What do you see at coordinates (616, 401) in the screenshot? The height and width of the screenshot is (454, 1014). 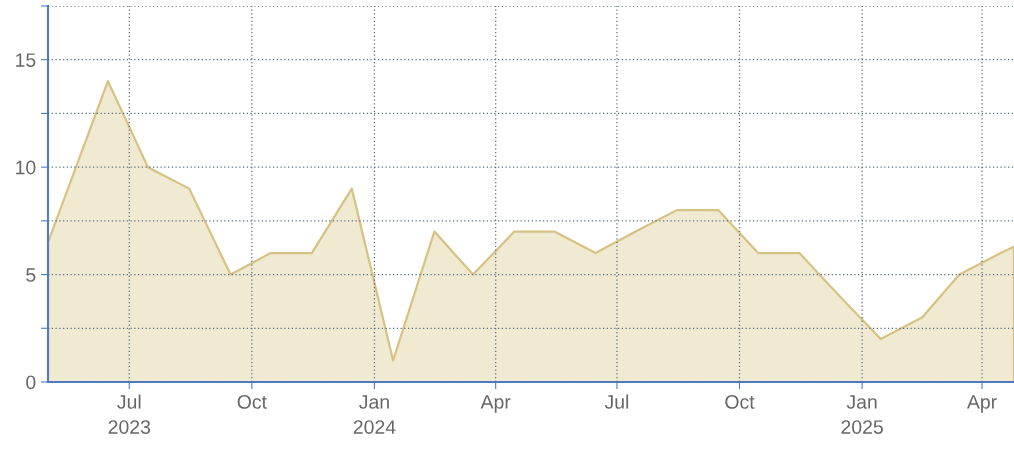 I see `x-tick-label: Jul` at bounding box center [616, 401].